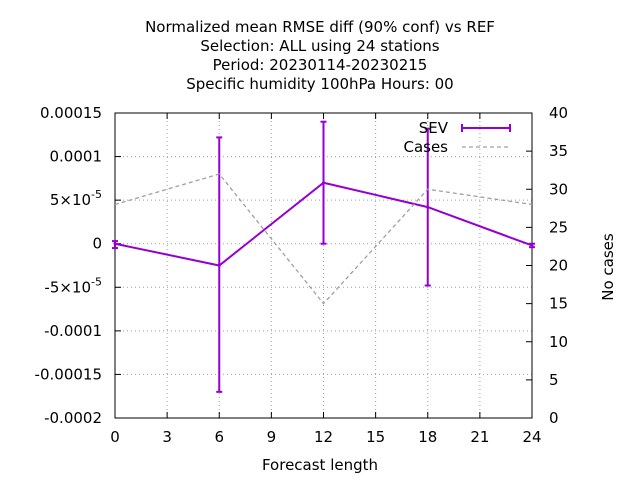 This screenshot has height=480, width=640. I want to click on x-tick-label: 15, so click(375, 437).